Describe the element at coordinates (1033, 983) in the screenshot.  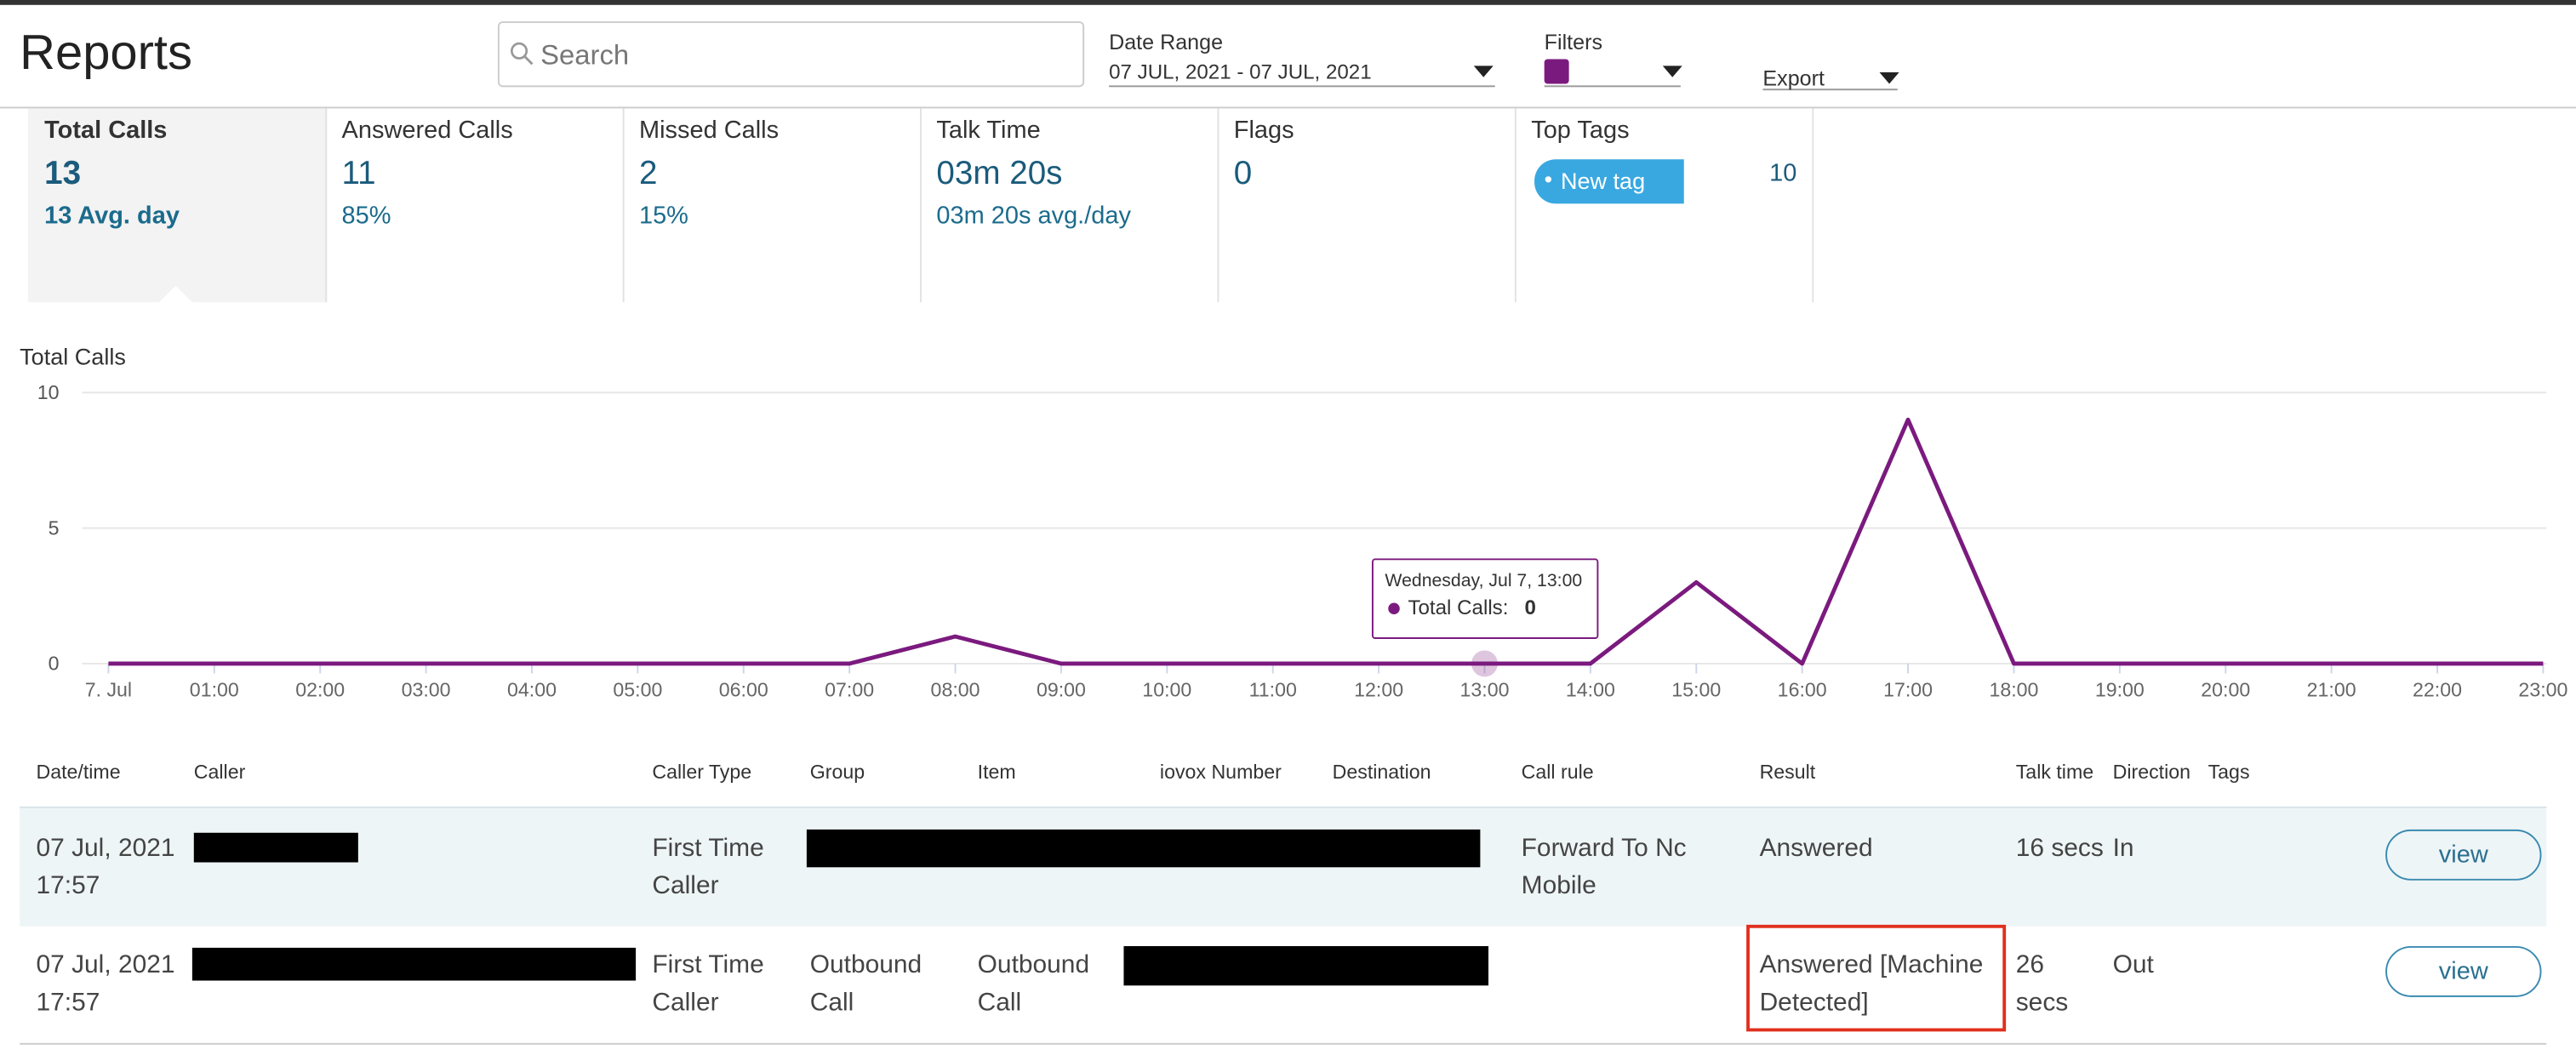
I see `cell-item: Outbound Call` at that location.